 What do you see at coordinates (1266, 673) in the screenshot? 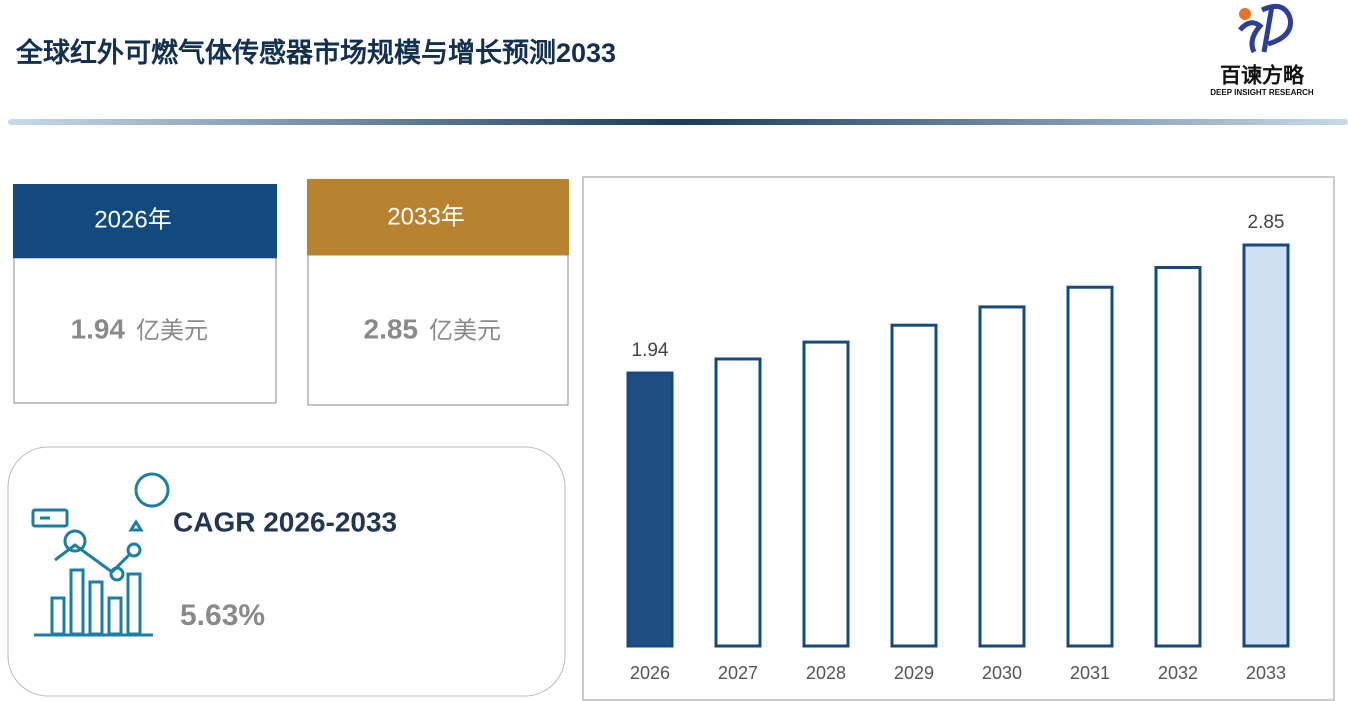
I see `x-tick-label: 2033` at bounding box center [1266, 673].